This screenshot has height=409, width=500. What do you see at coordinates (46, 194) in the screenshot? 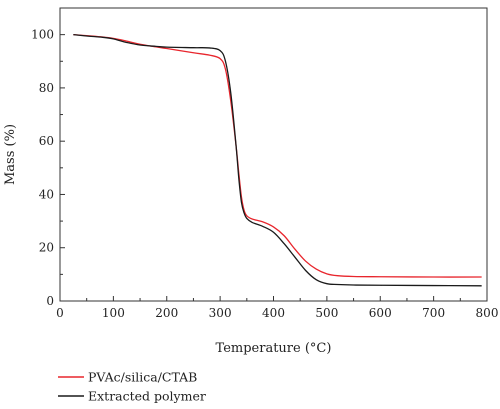
I see `y-tick-label: 40` at bounding box center [46, 194].